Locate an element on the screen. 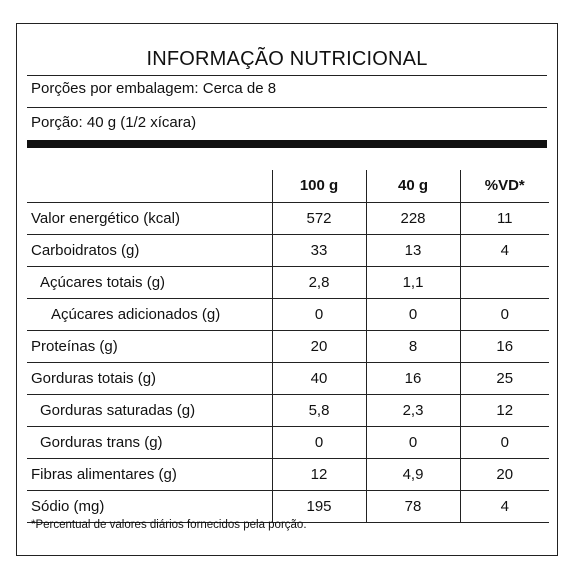  value-per-portion: 228 is located at coordinates (413, 218).